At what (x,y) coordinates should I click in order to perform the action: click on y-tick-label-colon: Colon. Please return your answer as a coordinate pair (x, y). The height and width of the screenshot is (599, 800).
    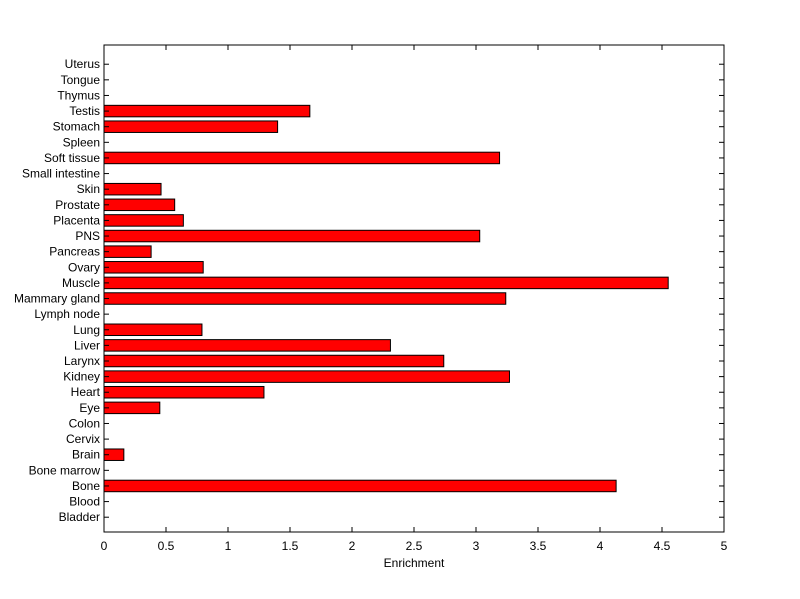
    Looking at the image, I should click on (84, 423).